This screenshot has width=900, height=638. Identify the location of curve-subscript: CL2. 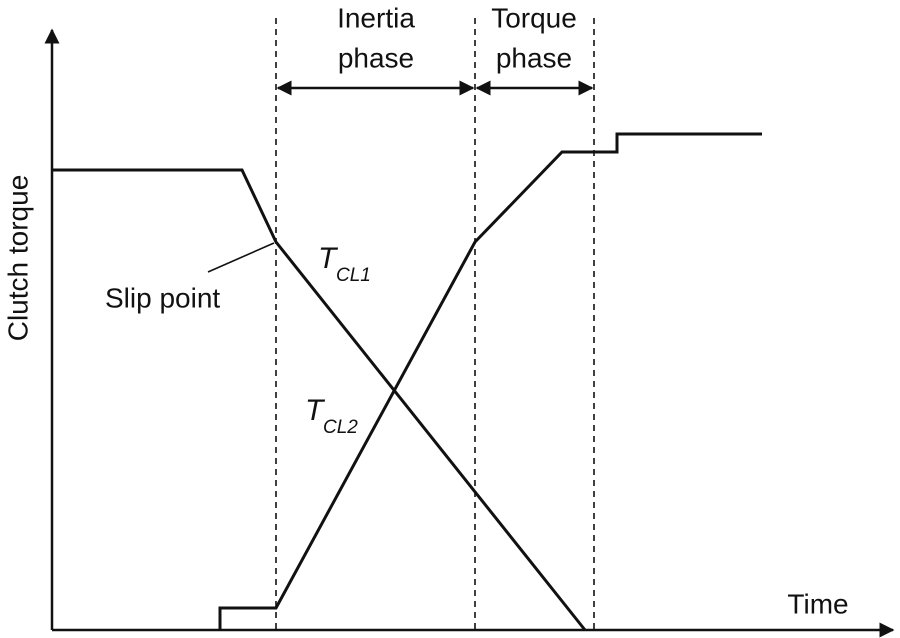
(340, 427).